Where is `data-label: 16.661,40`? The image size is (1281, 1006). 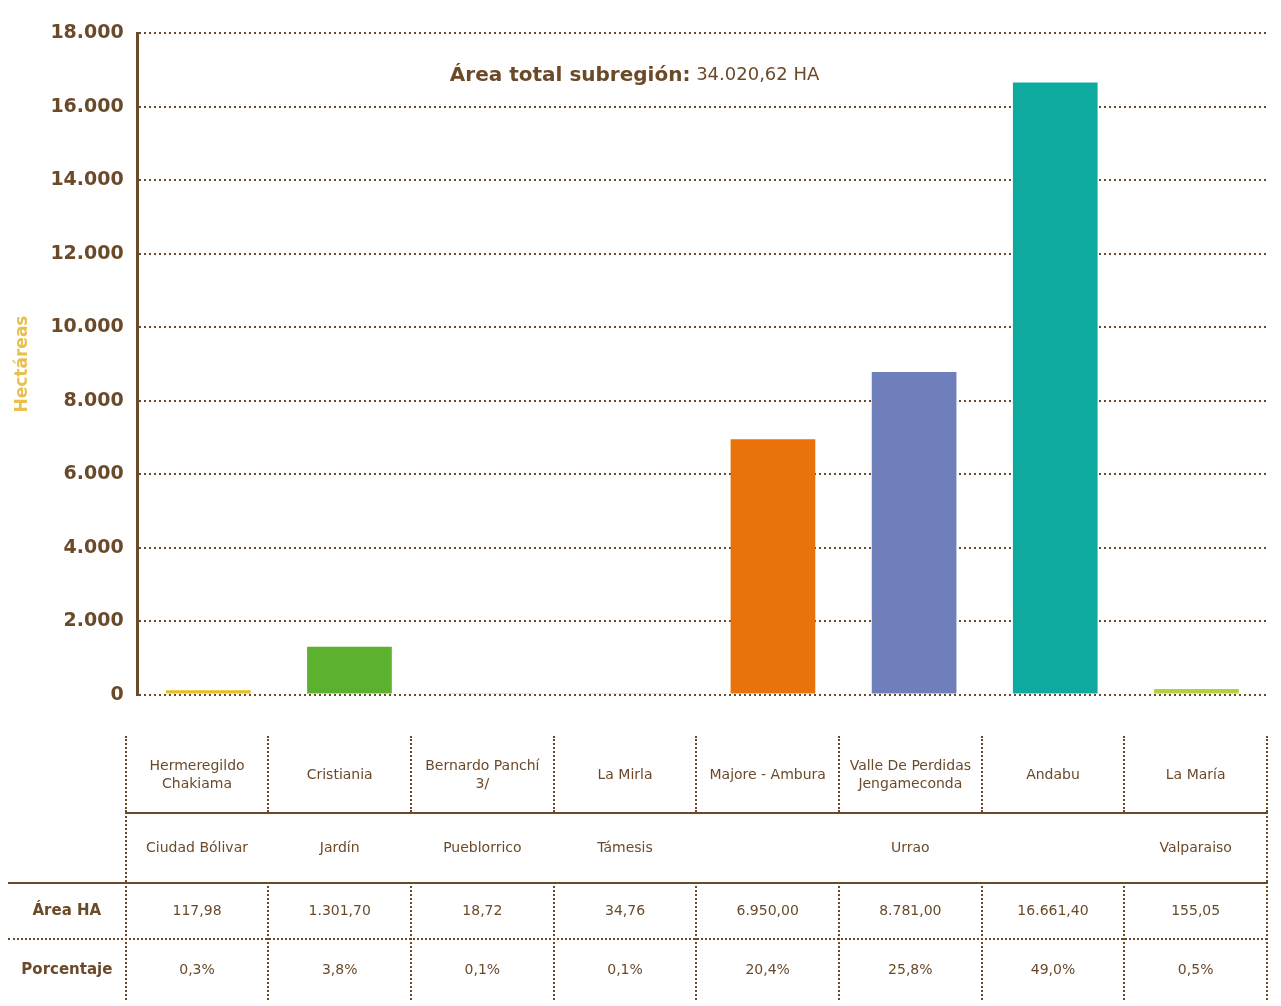
data-label: 16.661,40 is located at coordinates (1053, 910).